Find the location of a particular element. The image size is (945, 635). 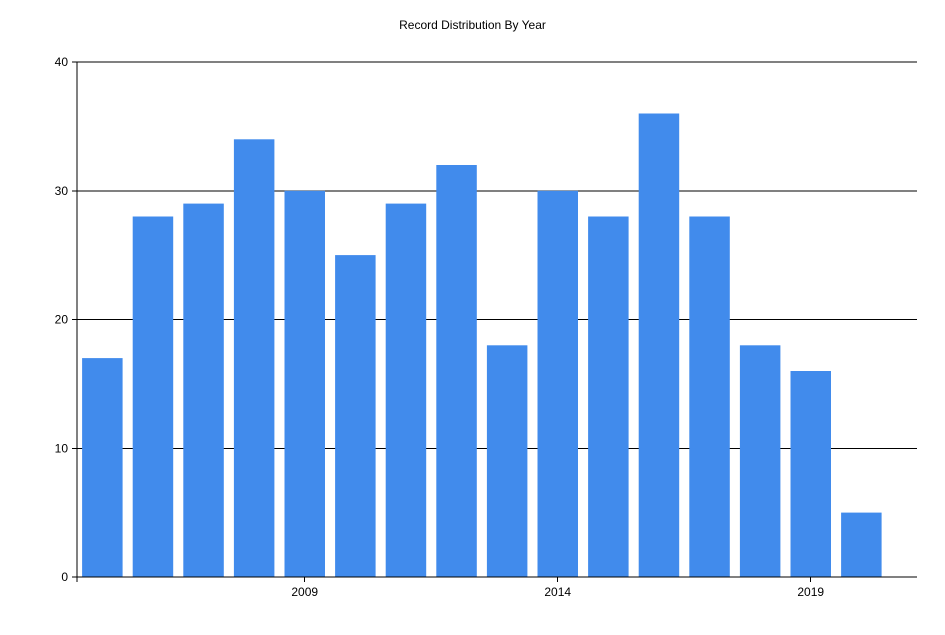

x-tick-label: 2014 is located at coordinates (557, 592).